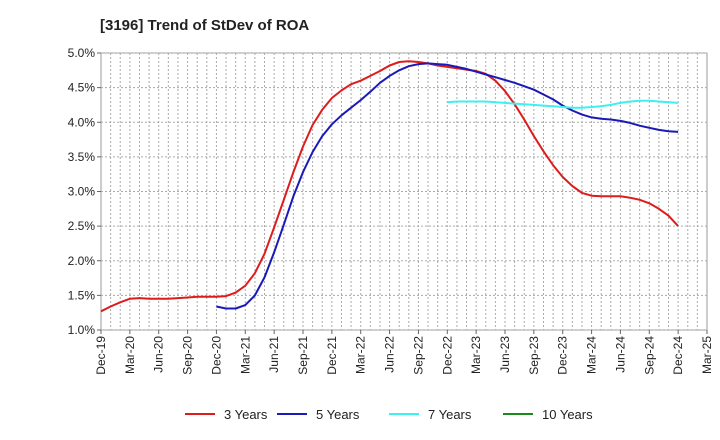 This screenshot has height=440, width=720. I want to click on x-tick-label: Mar-22, so click(361, 355).